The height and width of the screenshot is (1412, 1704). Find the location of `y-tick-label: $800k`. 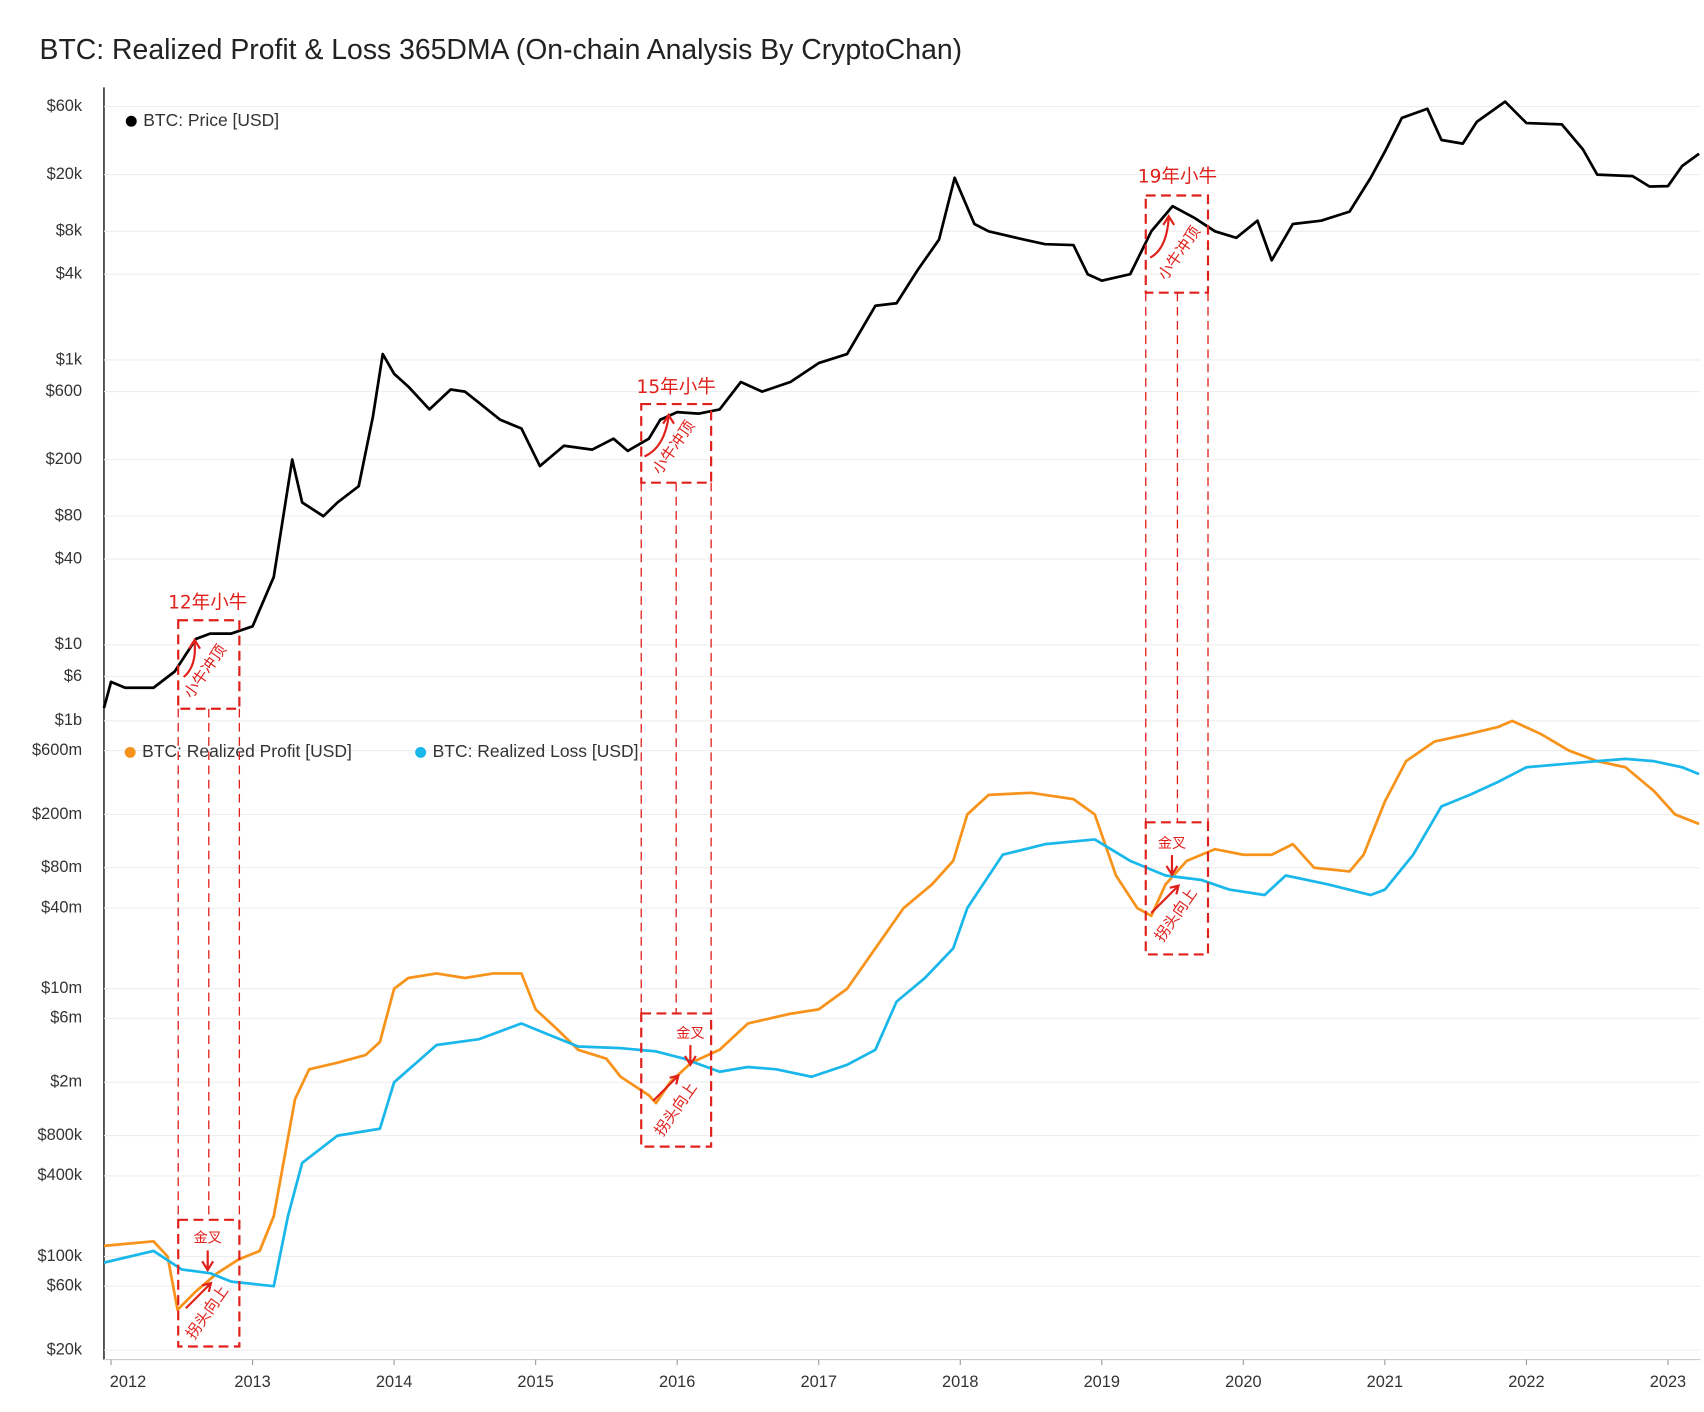

y-tick-label: $800k is located at coordinates (59, 1135).